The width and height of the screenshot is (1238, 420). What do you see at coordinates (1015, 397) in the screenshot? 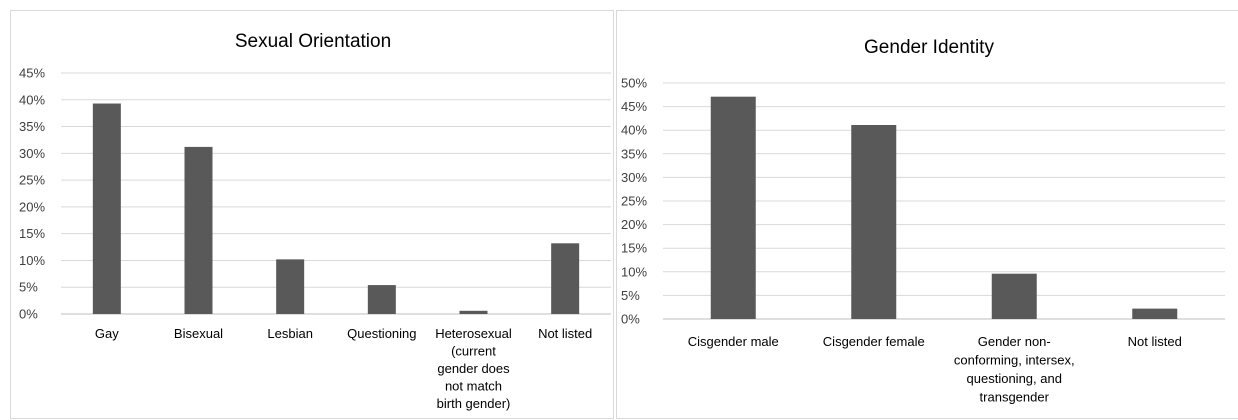
I see `x-category-label: transgender` at bounding box center [1015, 397].